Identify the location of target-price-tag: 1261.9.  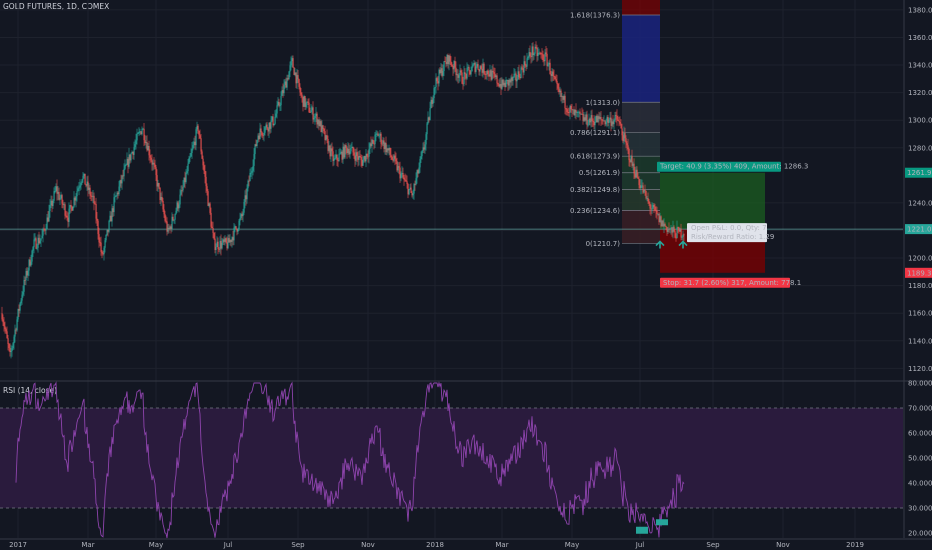
(919, 173).